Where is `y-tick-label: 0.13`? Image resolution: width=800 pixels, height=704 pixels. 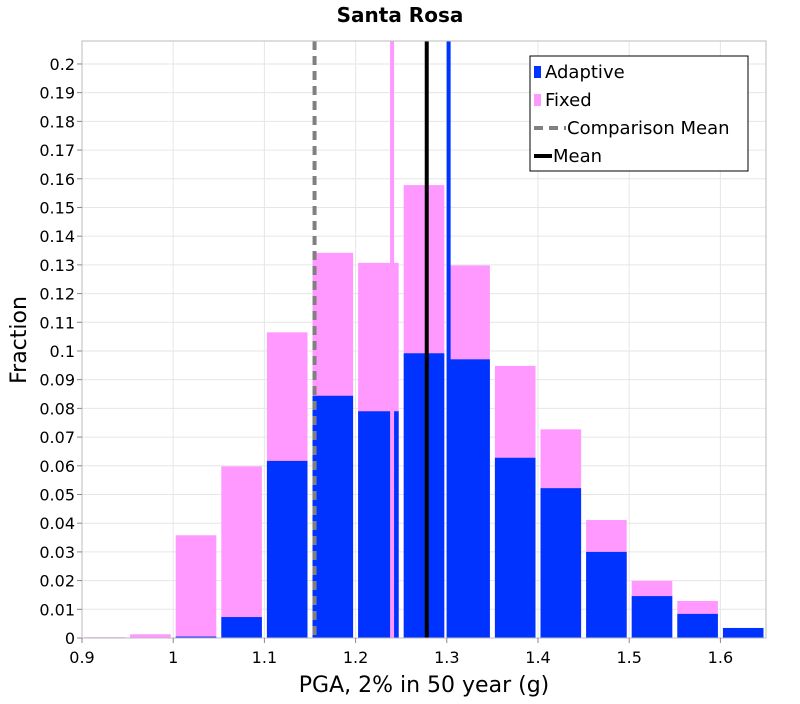
y-tick-label: 0.13 is located at coordinates (57, 265).